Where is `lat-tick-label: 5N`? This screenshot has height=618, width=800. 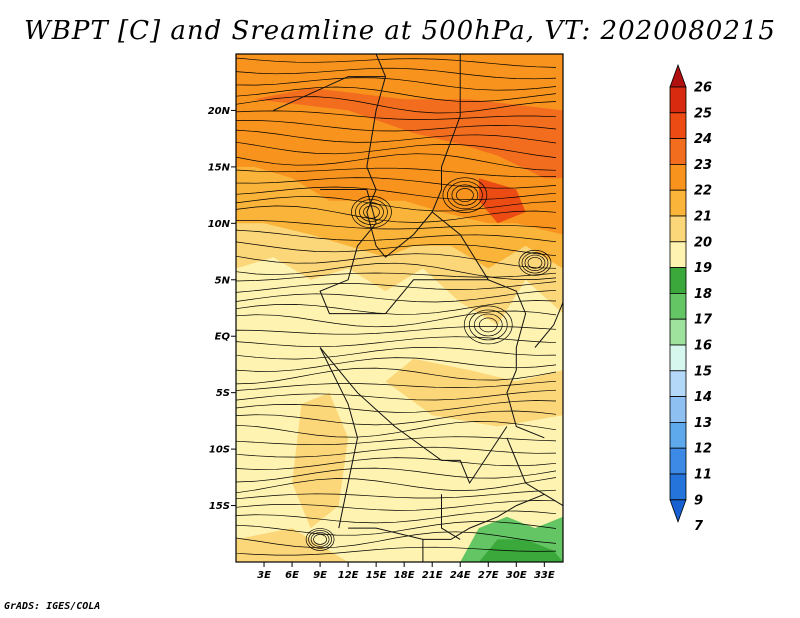 lat-tick-label: 5N is located at coordinates (223, 280).